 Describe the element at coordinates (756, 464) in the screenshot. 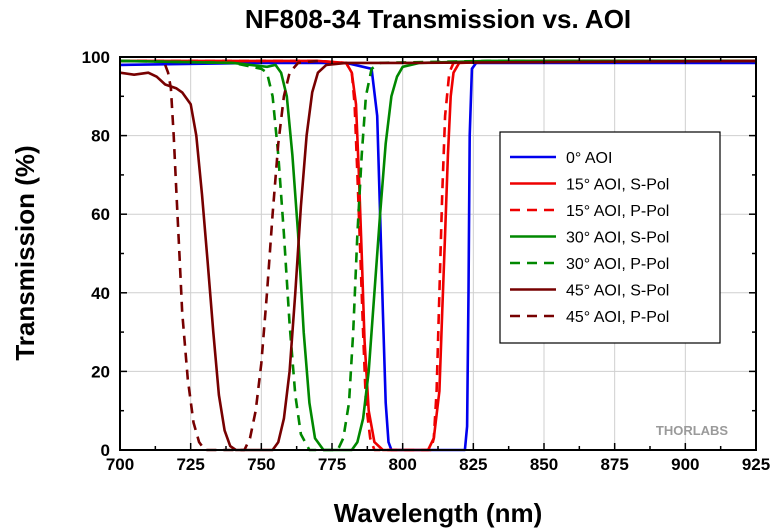

I see `x-tick-label: 925` at that location.